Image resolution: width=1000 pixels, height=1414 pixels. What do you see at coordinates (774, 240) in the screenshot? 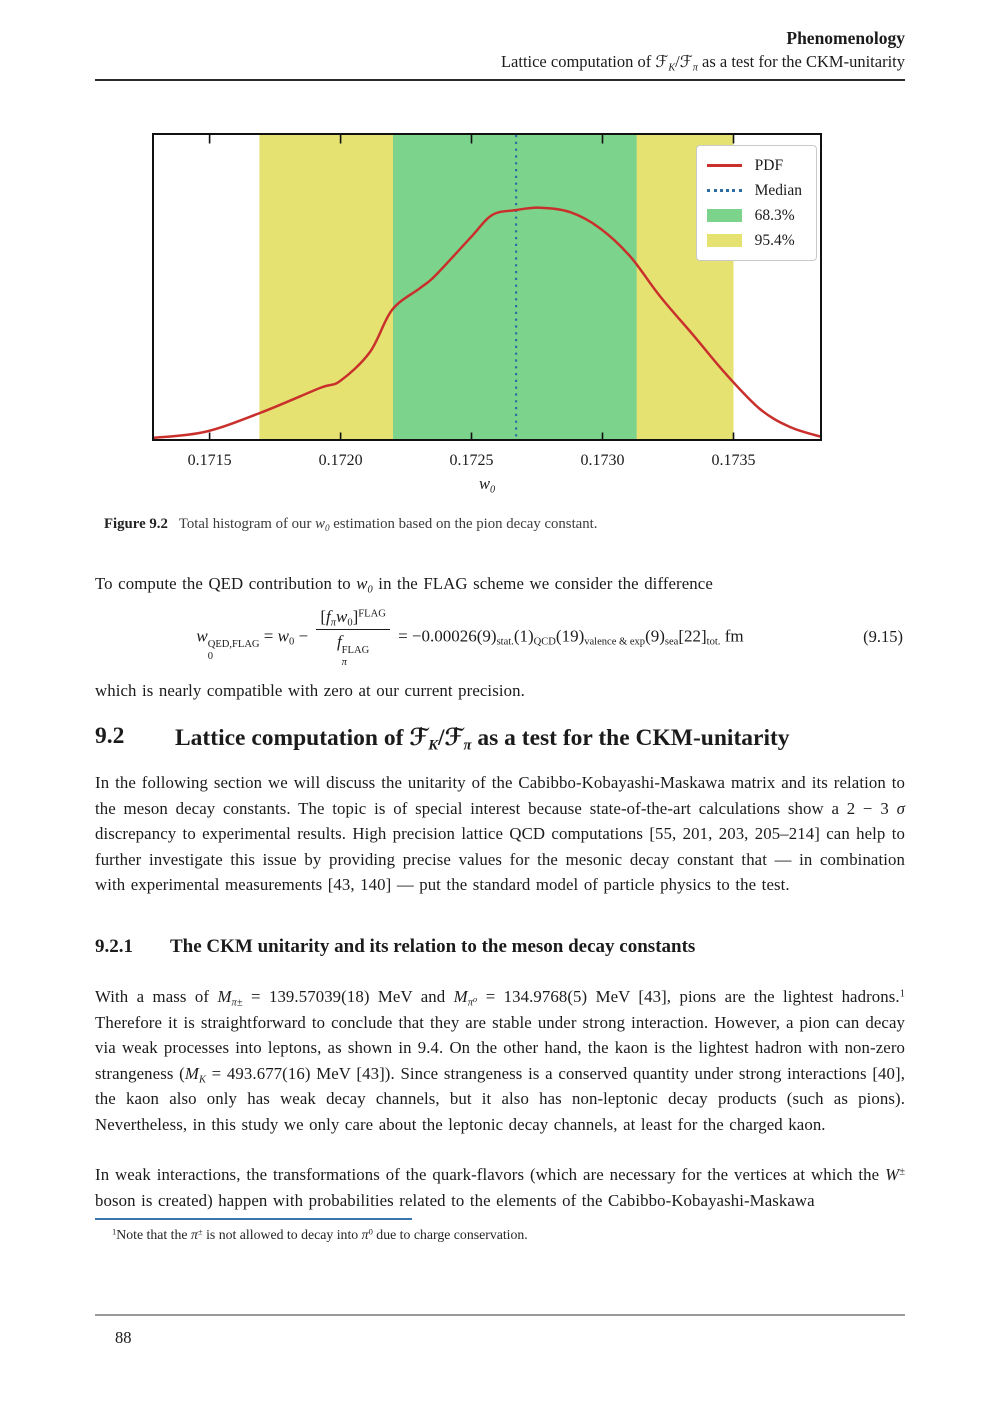
I see `legend-label: 95.4%` at bounding box center [774, 240].